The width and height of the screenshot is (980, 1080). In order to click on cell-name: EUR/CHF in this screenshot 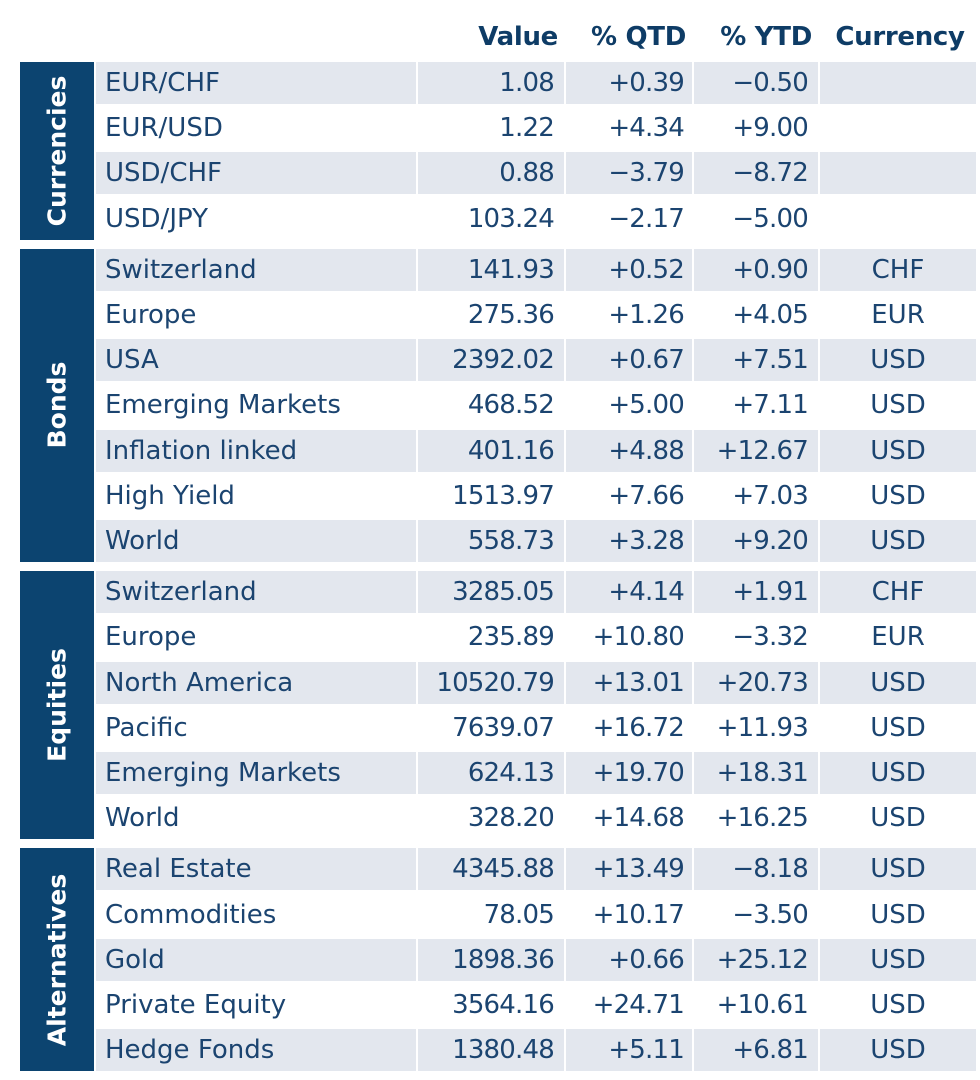, I will do `click(256, 83)`.